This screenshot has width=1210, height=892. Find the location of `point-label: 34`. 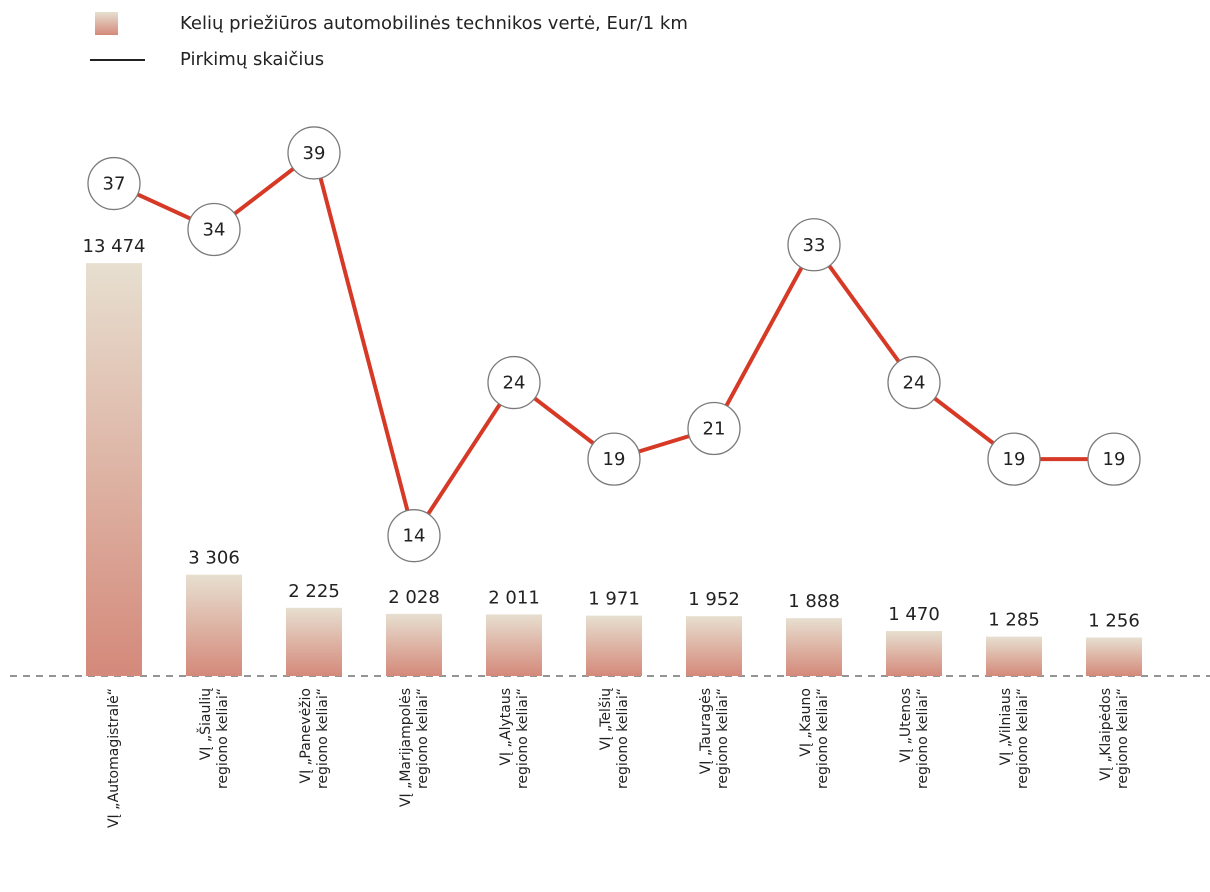

point-label: 34 is located at coordinates (214, 229).